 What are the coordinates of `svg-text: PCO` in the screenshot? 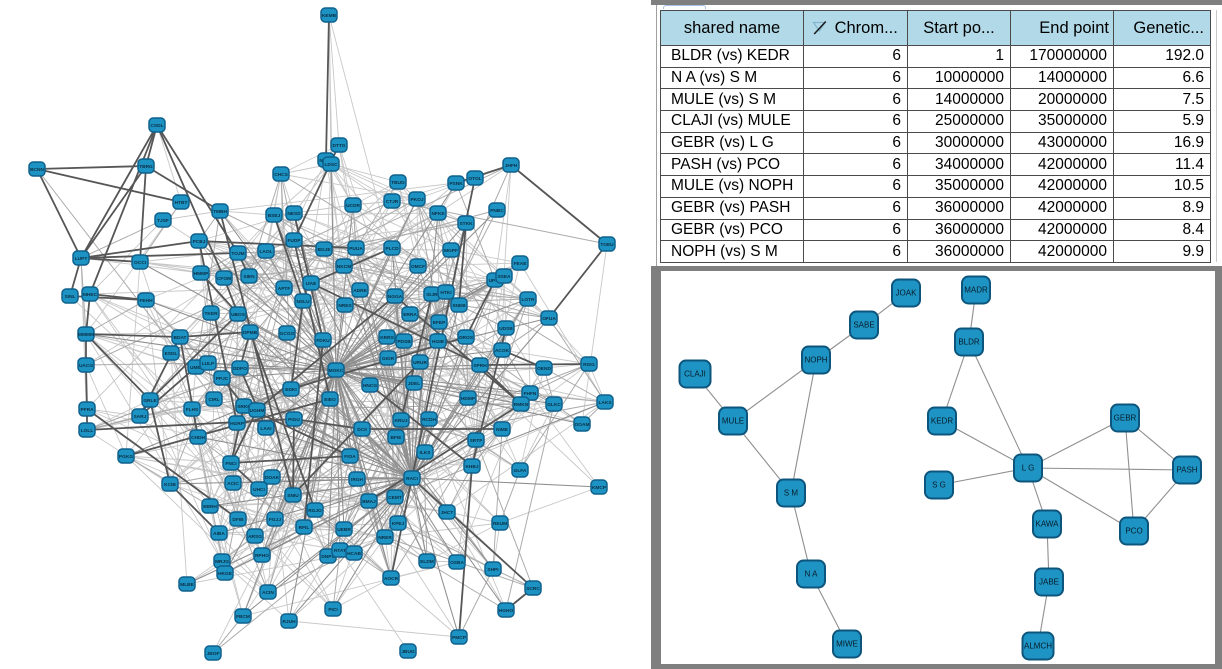 It's located at (1133, 531).